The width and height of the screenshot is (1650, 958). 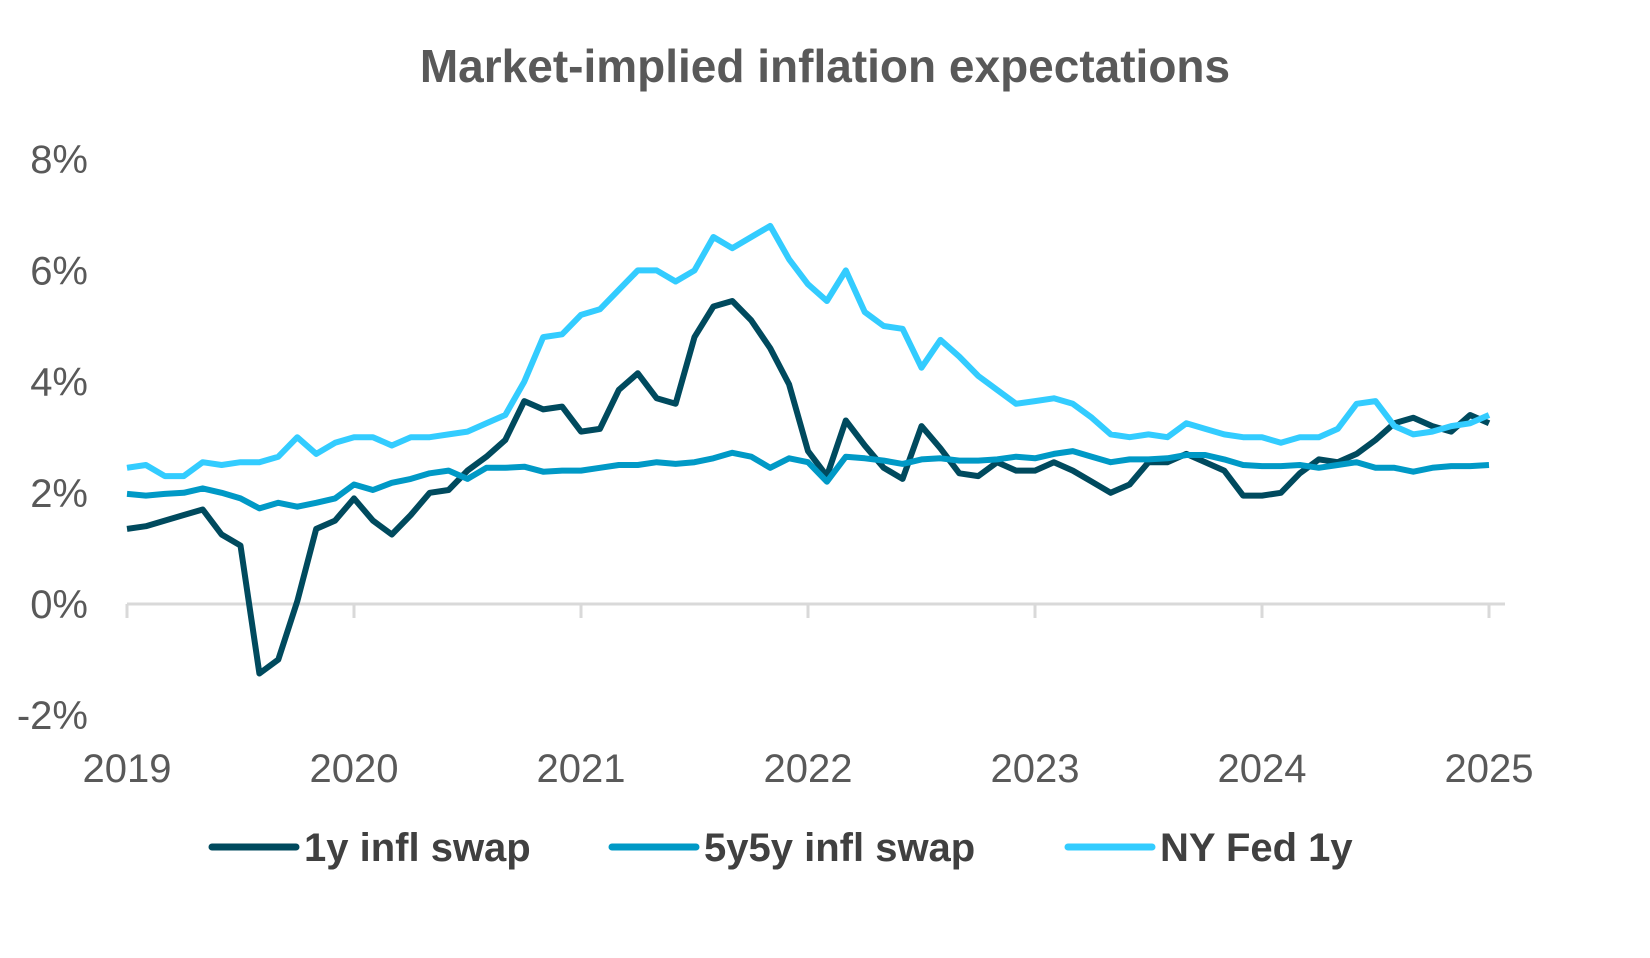 I want to click on y-tick-label: 0%, so click(x=59, y=605).